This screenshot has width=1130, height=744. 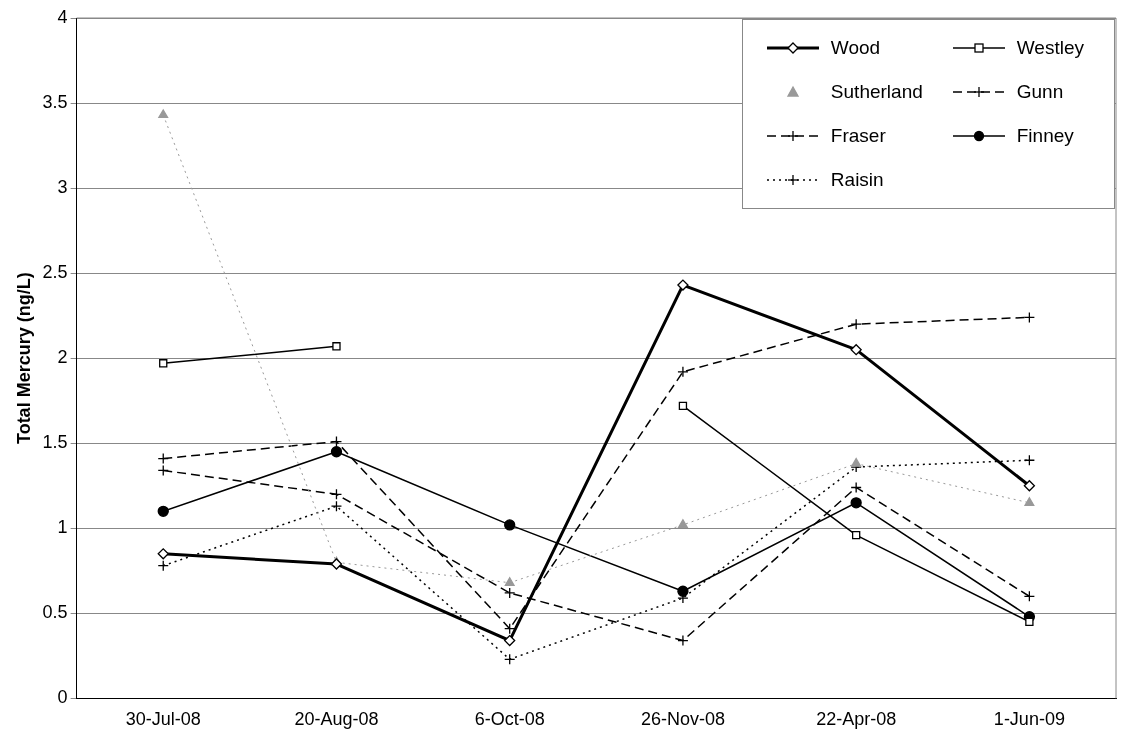 I want to click on y-axis-title: Total Mercury (ng/L), so click(x=23, y=358).